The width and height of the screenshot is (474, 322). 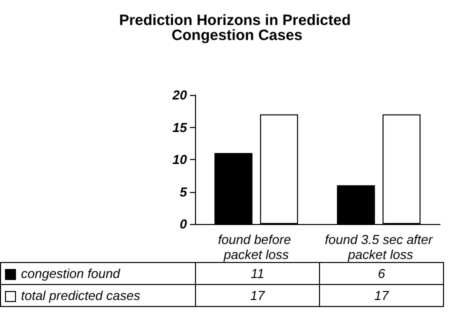 What do you see at coordinates (180, 95) in the screenshot?
I see `y-tick-label: 20` at bounding box center [180, 95].